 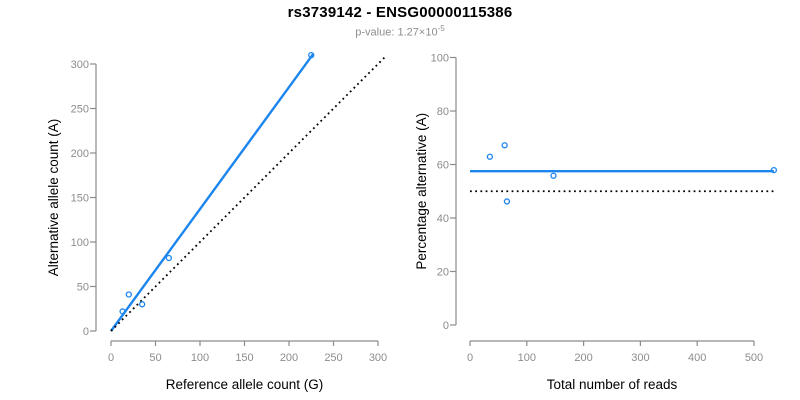 What do you see at coordinates (245, 384) in the screenshot?
I see `x-axis-title: Reference allele count (G)` at bounding box center [245, 384].